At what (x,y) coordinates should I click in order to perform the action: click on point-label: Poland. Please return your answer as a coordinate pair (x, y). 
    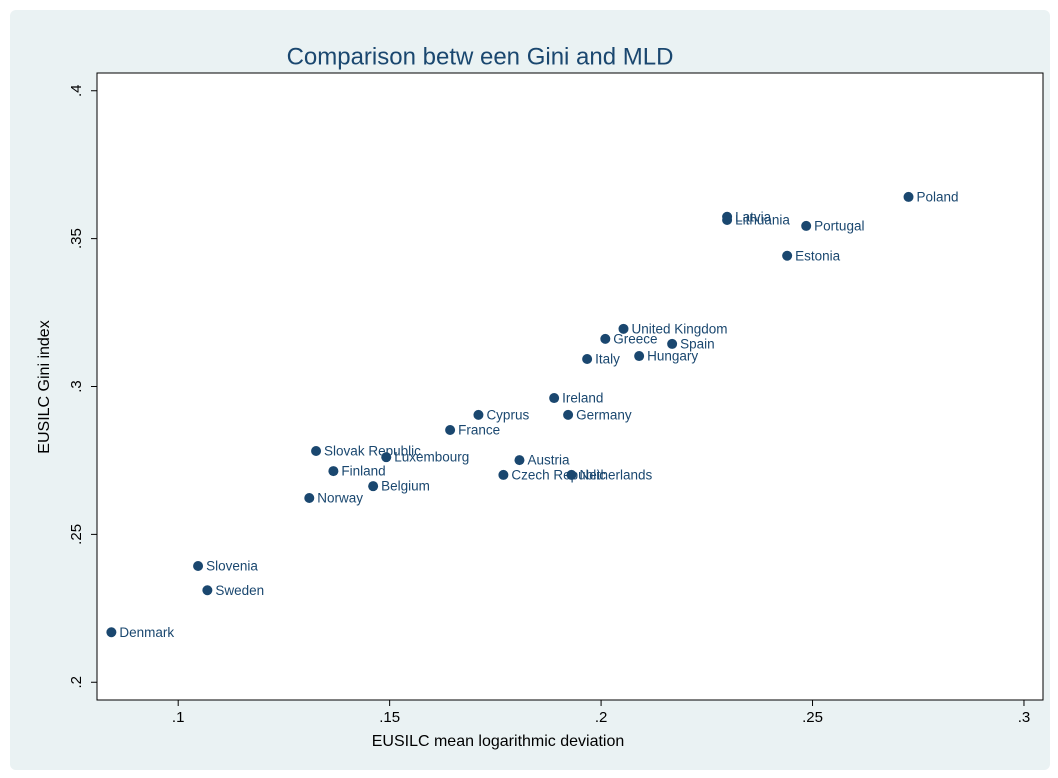
    Looking at the image, I should click on (938, 196).